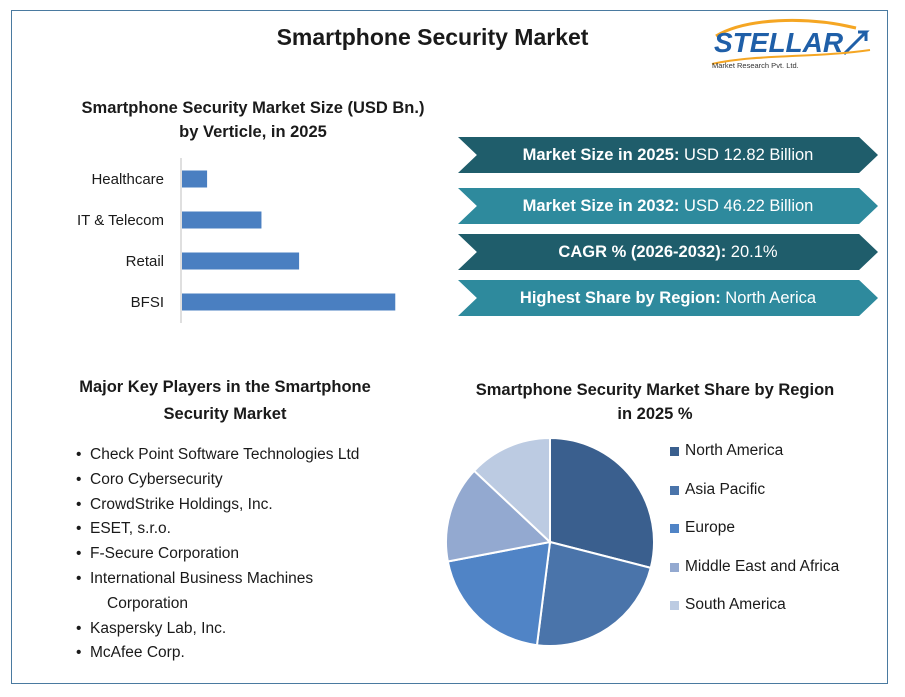  I want to click on bar-category-label: BFSI, so click(147, 302).